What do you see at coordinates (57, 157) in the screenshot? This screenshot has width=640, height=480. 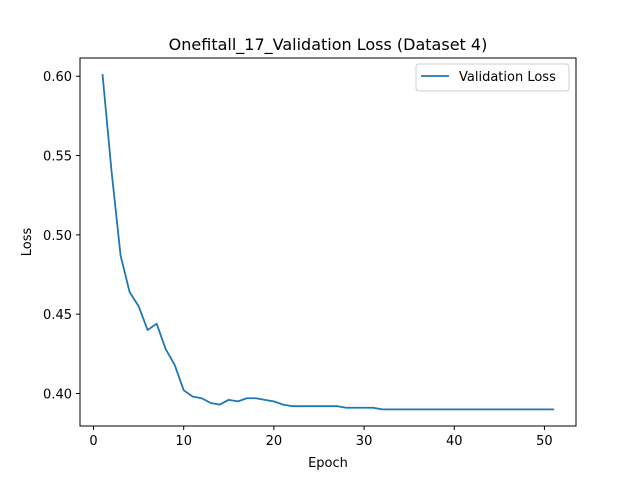 I see `y-tick-label: 0.55` at bounding box center [57, 157].